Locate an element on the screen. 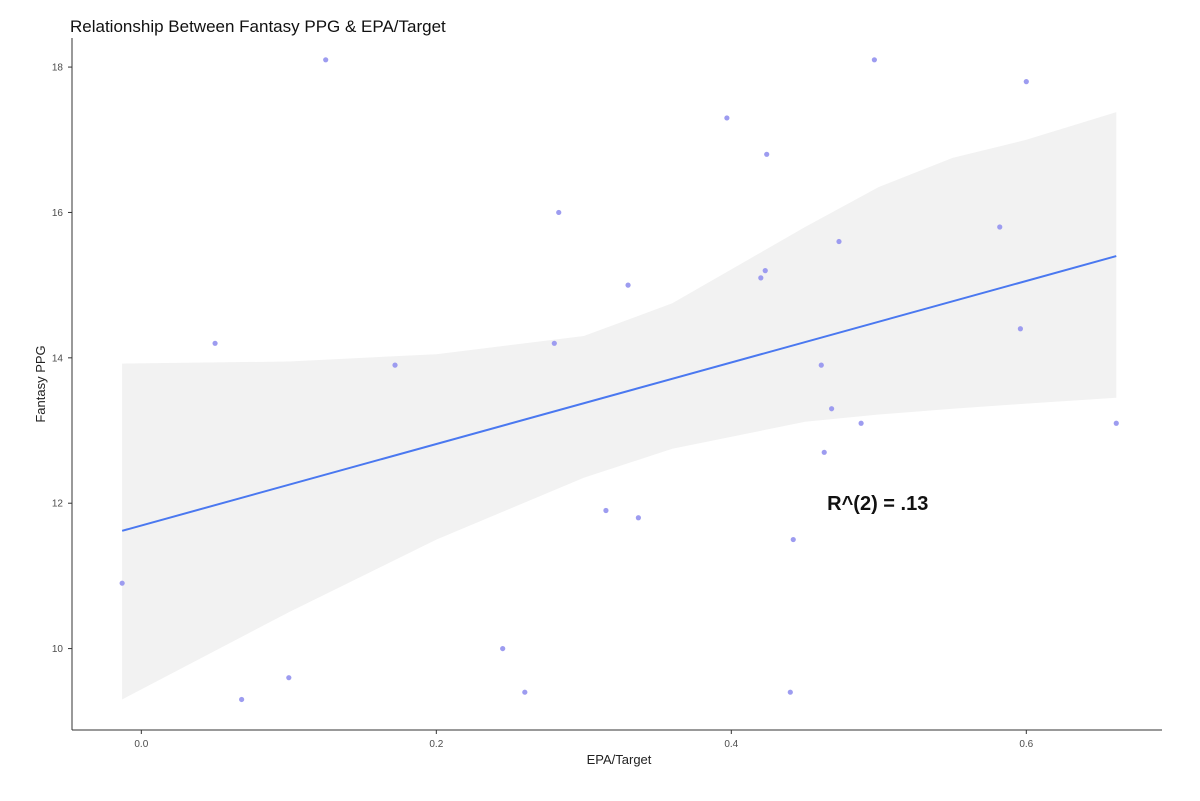 The height and width of the screenshot is (801, 1200). r-squared-annotation: R^(2) = .13 is located at coordinates (877, 504).